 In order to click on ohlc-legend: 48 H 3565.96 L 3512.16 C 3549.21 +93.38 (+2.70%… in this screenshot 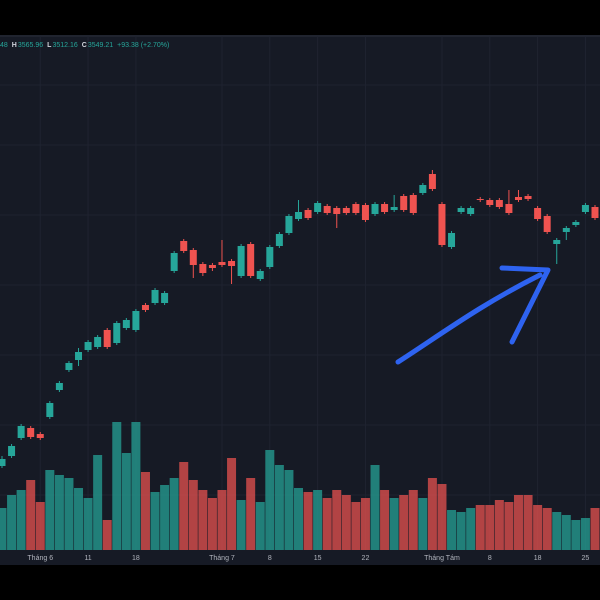, I will do `click(84, 45)`.